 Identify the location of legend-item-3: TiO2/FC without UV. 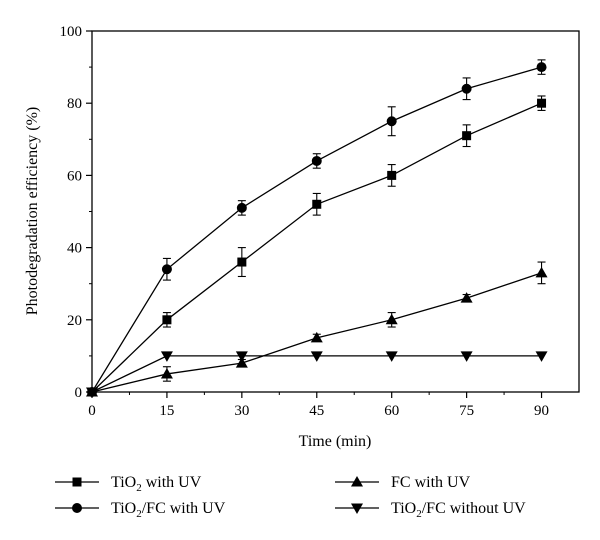
(430, 510).